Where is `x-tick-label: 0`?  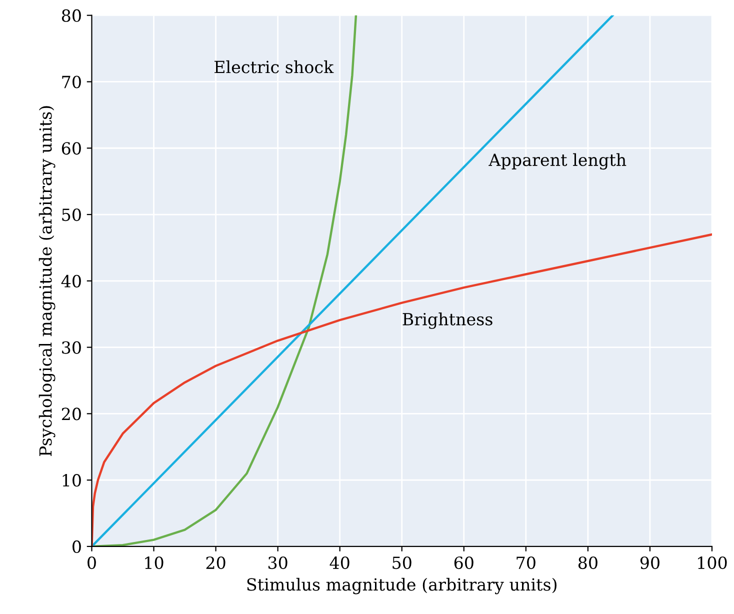 x-tick-label: 0 is located at coordinates (92, 563).